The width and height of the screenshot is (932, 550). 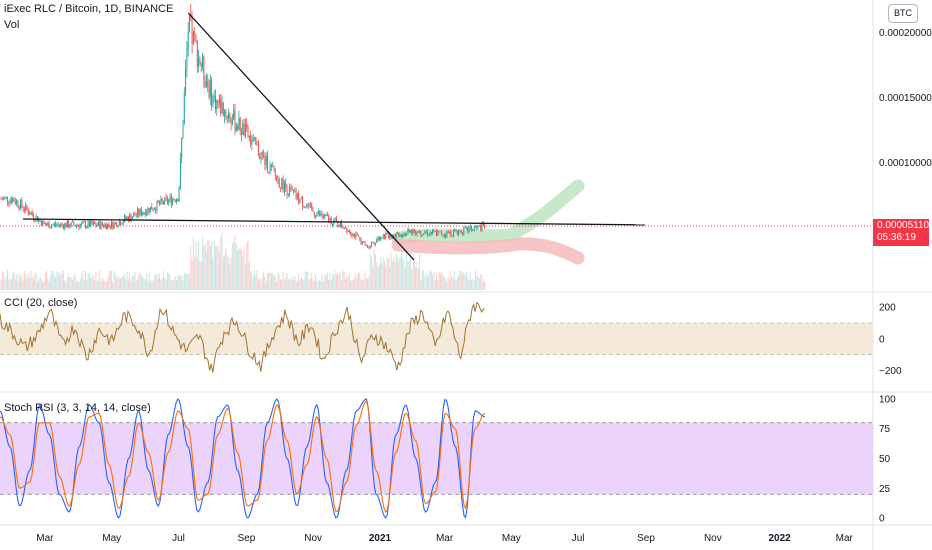 I want to click on stoch-band, so click(x=436, y=458).